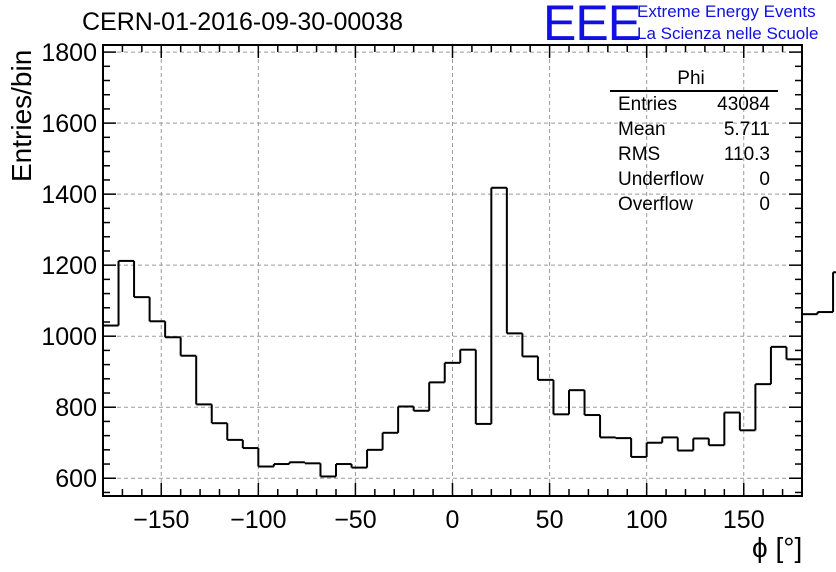 This screenshot has width=836, height=572. I want to click on y-axis-label: Entries/bin, so click(21, 115).